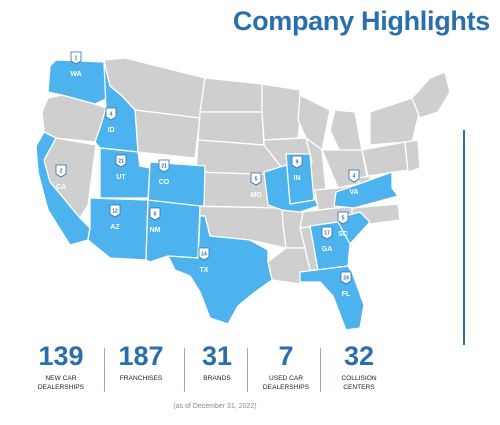 Image resolution: width=500 pixels, height=425 pixels. I want to click on stat-value: 7, so click(286, 356).